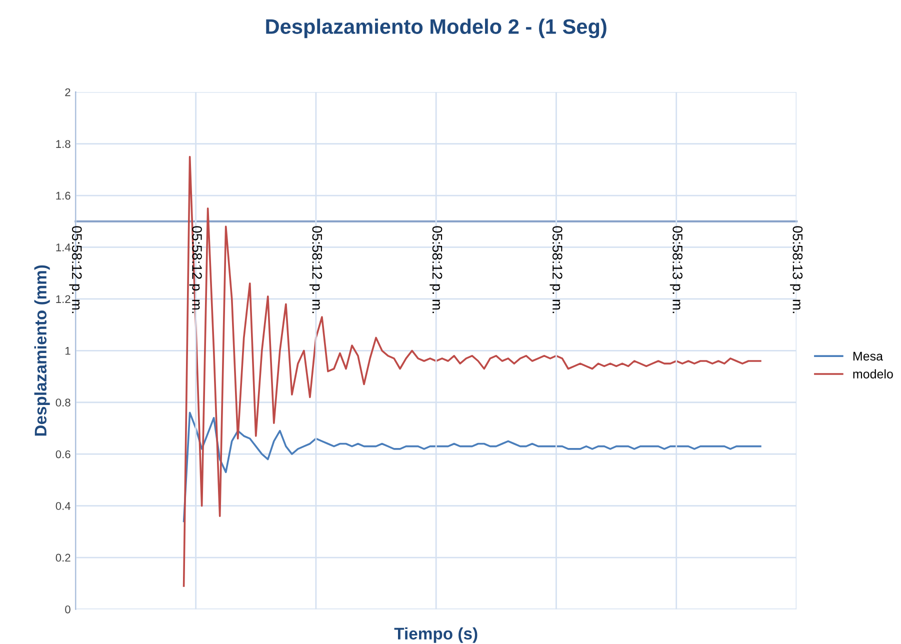  What do you see at coordinates (63, 299) in the screenshot?
I see `y-tick-label: 1.2` at bounding box center [63, 299].